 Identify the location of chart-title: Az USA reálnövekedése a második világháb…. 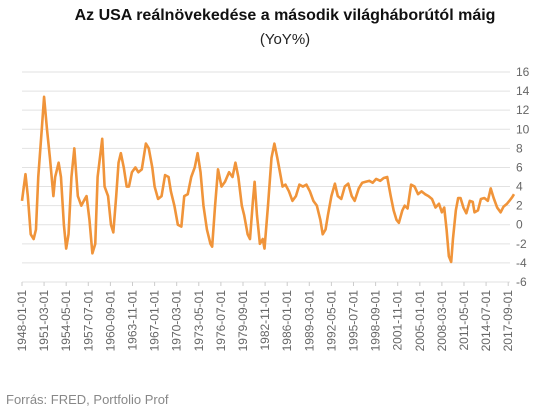
(285, 15).